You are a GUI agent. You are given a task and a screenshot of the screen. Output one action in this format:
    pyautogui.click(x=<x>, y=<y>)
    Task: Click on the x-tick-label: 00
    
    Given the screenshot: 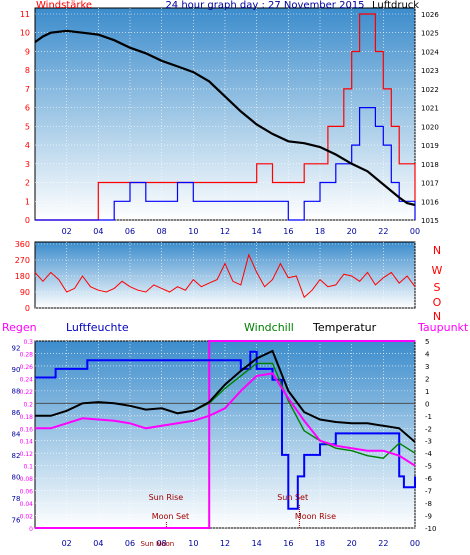 What is the action you would take?
    pyautogui.click(x=415, y=543)
    